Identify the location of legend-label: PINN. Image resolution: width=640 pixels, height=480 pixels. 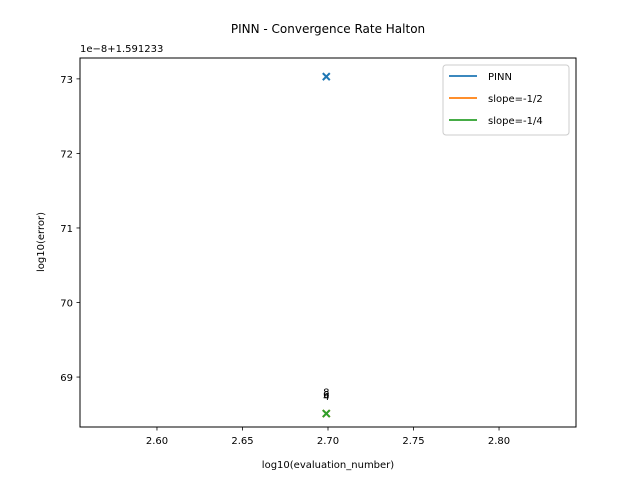
(500, 77).